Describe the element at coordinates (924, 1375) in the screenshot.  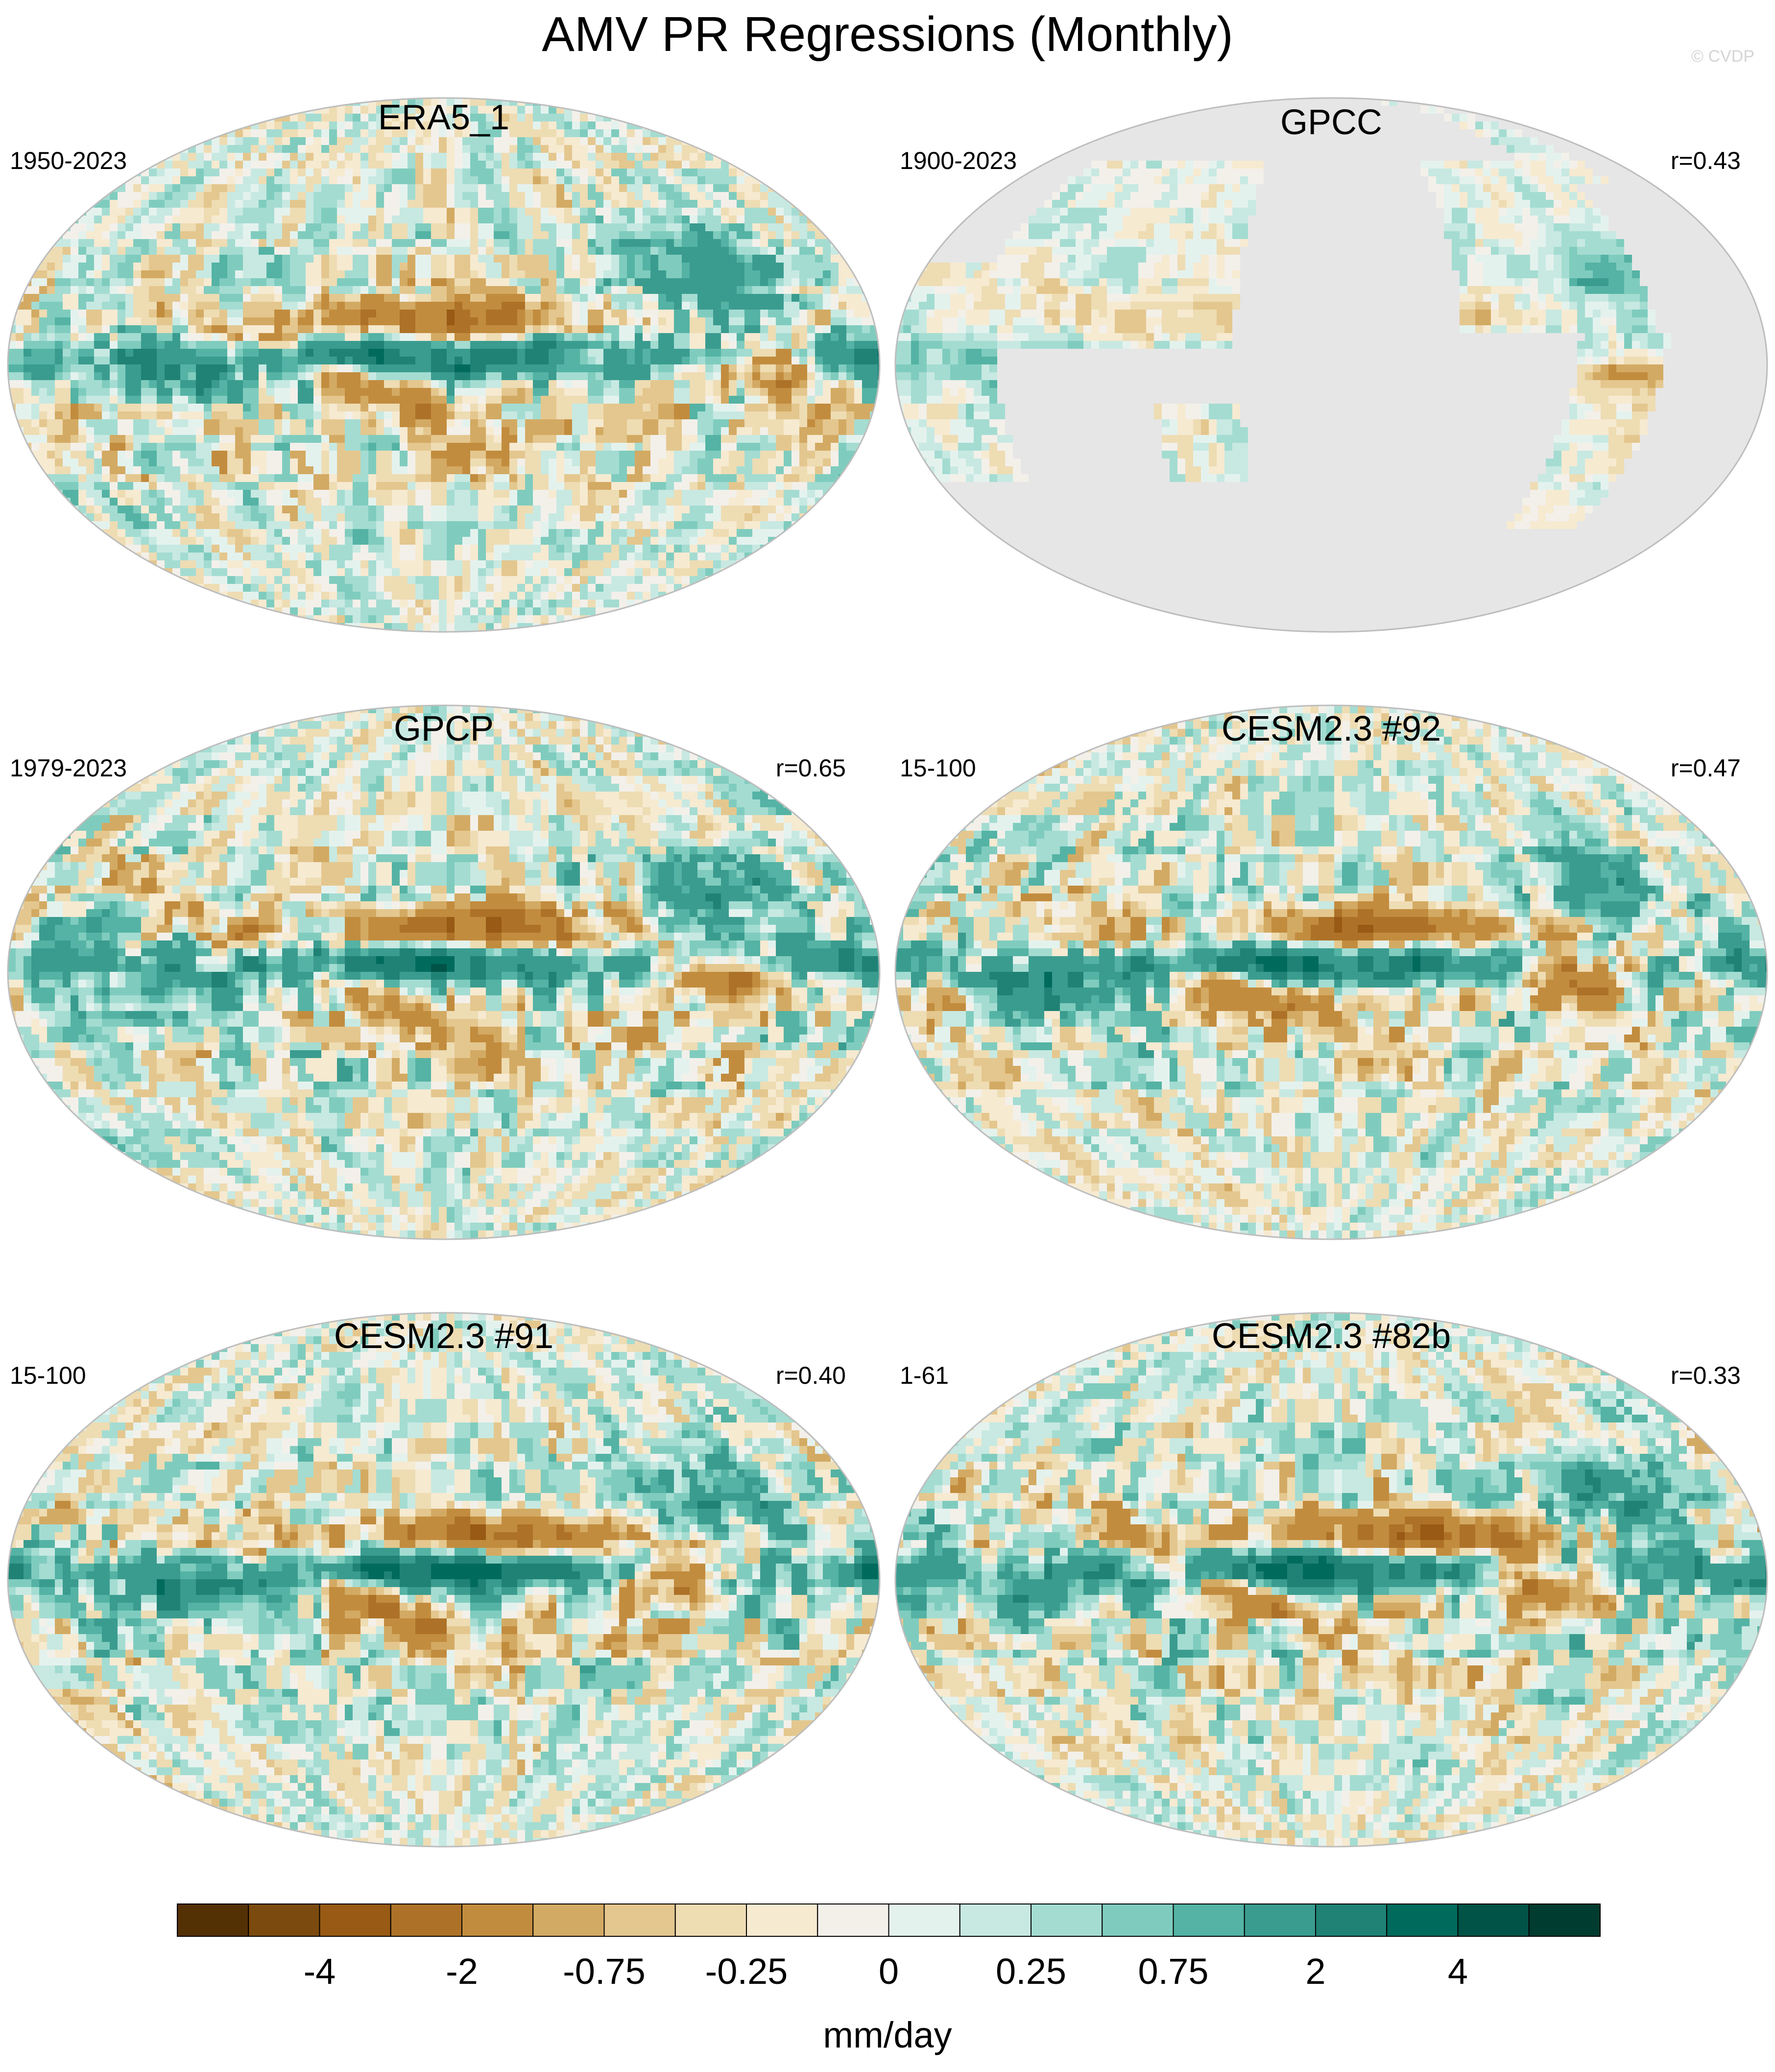
I see `panel-period: 1-61` at that location.